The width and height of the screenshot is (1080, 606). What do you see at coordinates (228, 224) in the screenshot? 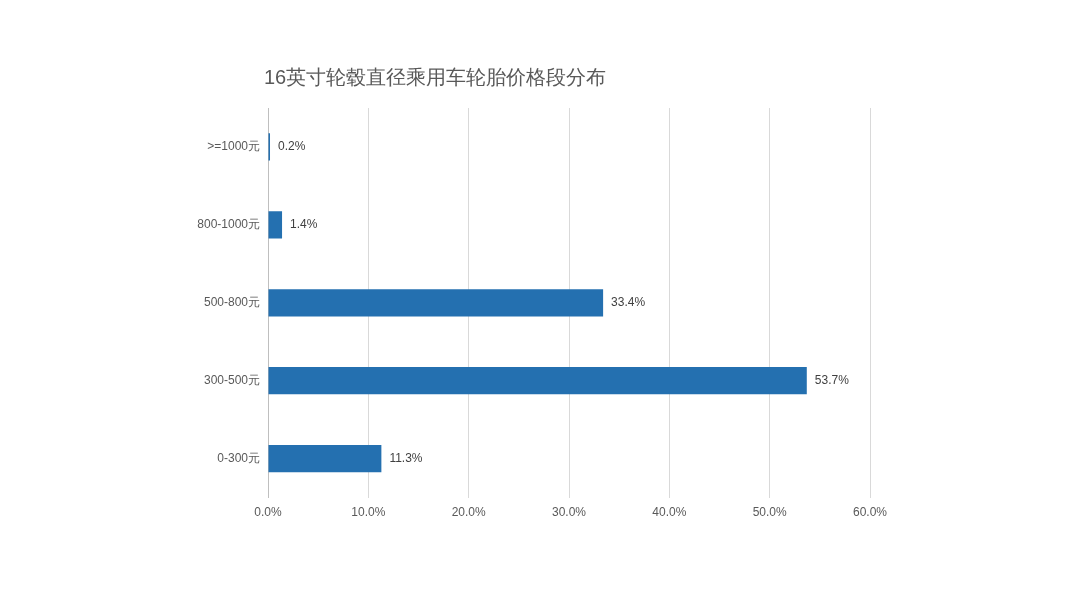
I see `y-tick-label: 800-1000元` at bounding box center [228, 224].